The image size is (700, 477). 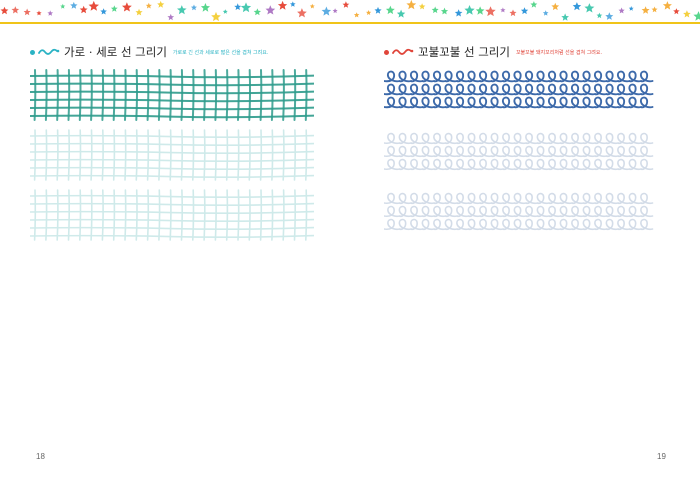 I want to click on grid-row-trace, so click(x=172, y=215).